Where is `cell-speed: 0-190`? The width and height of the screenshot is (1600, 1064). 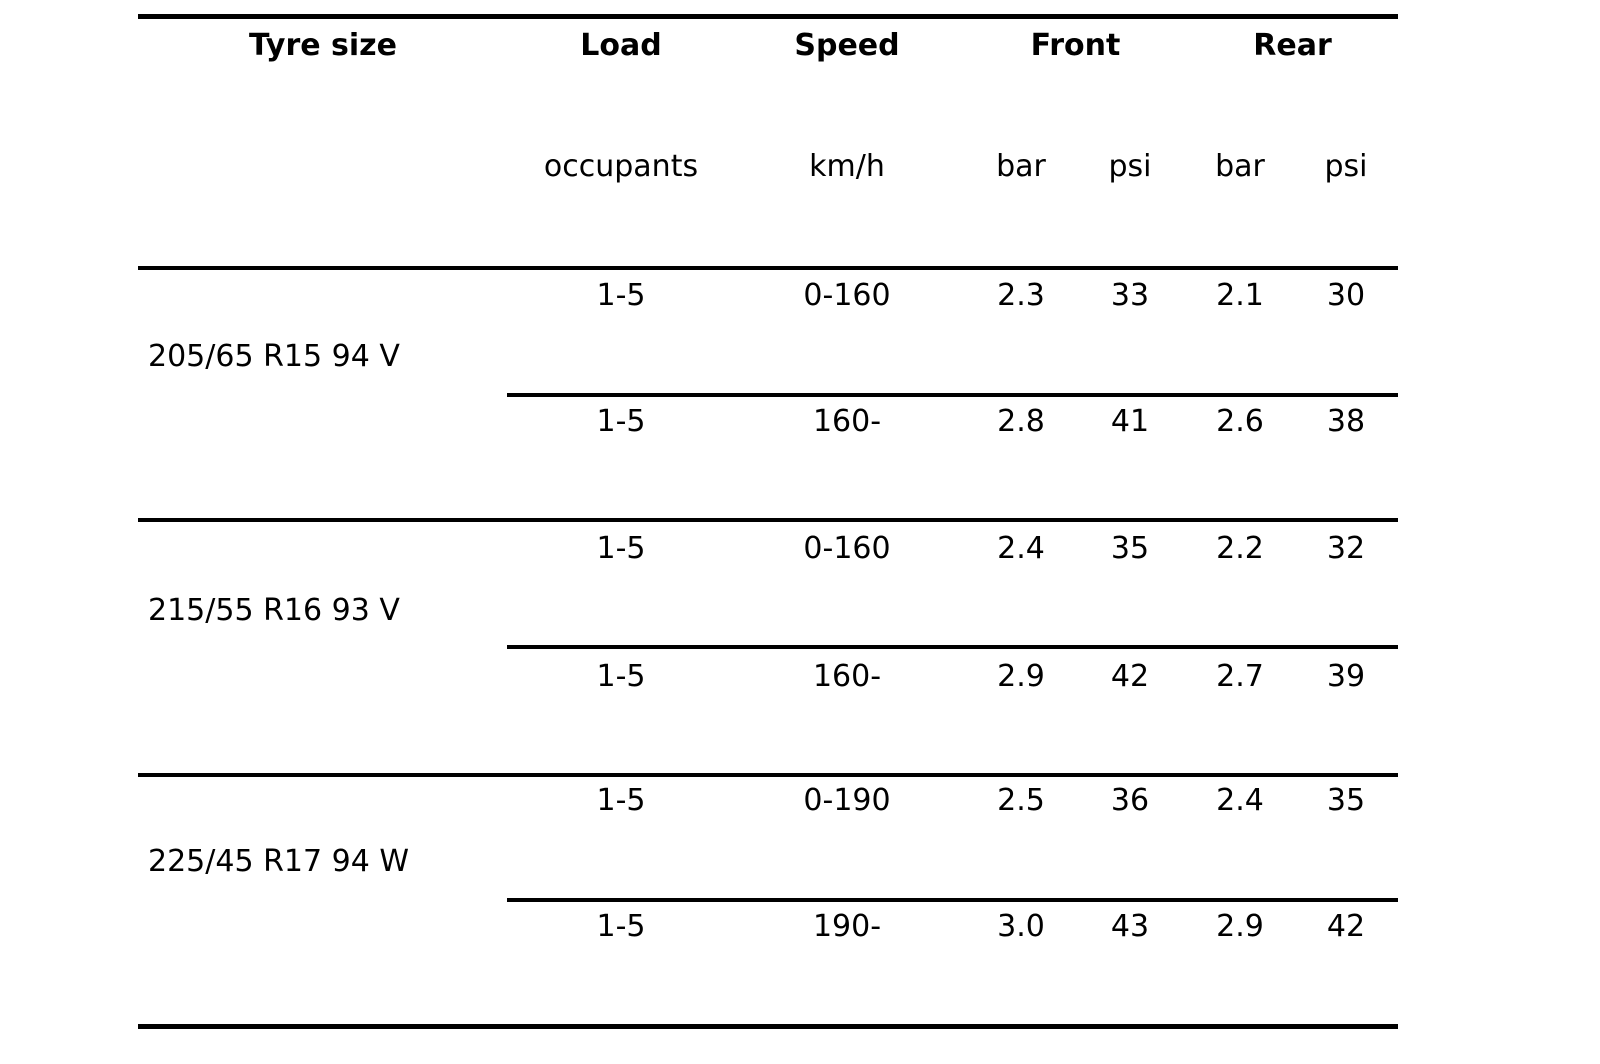 cell-speed: 0-190 is located at coordinates (847, 800).